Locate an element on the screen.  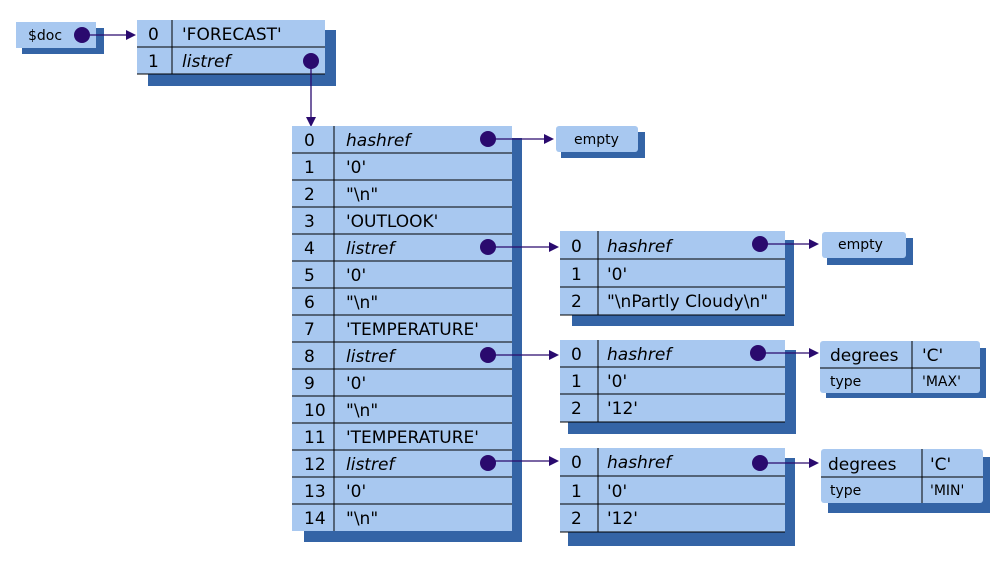
index-label: 13 is located at coordinates (315, 492).